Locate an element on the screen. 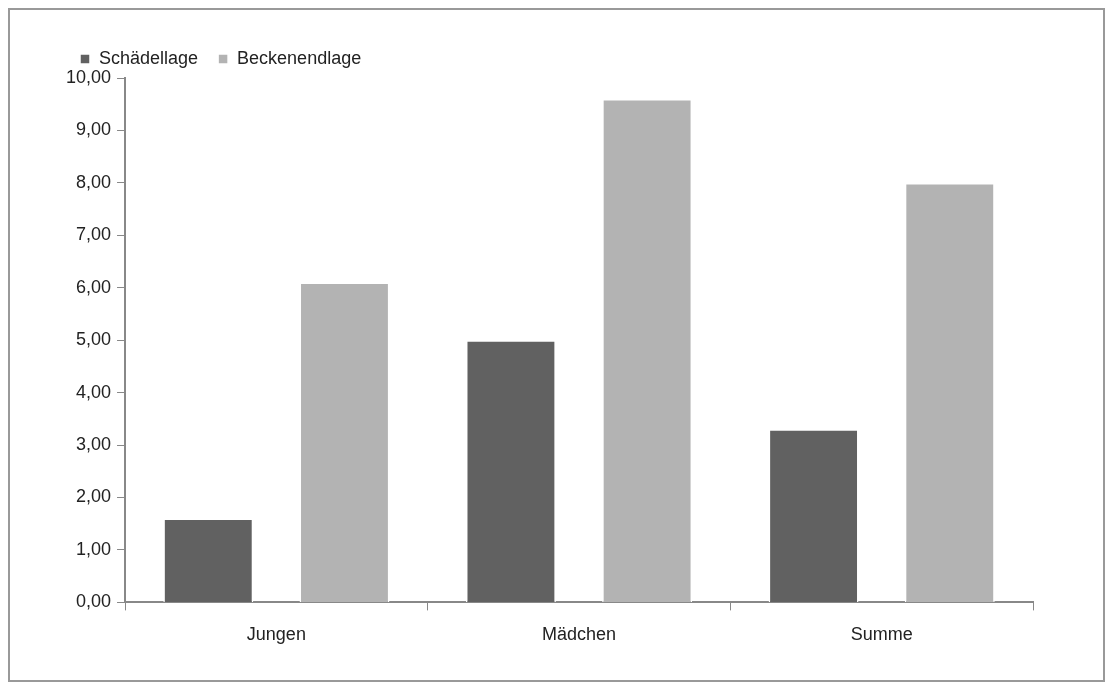  y-tick-label: 10,00 is located at coordinates (89, 76).